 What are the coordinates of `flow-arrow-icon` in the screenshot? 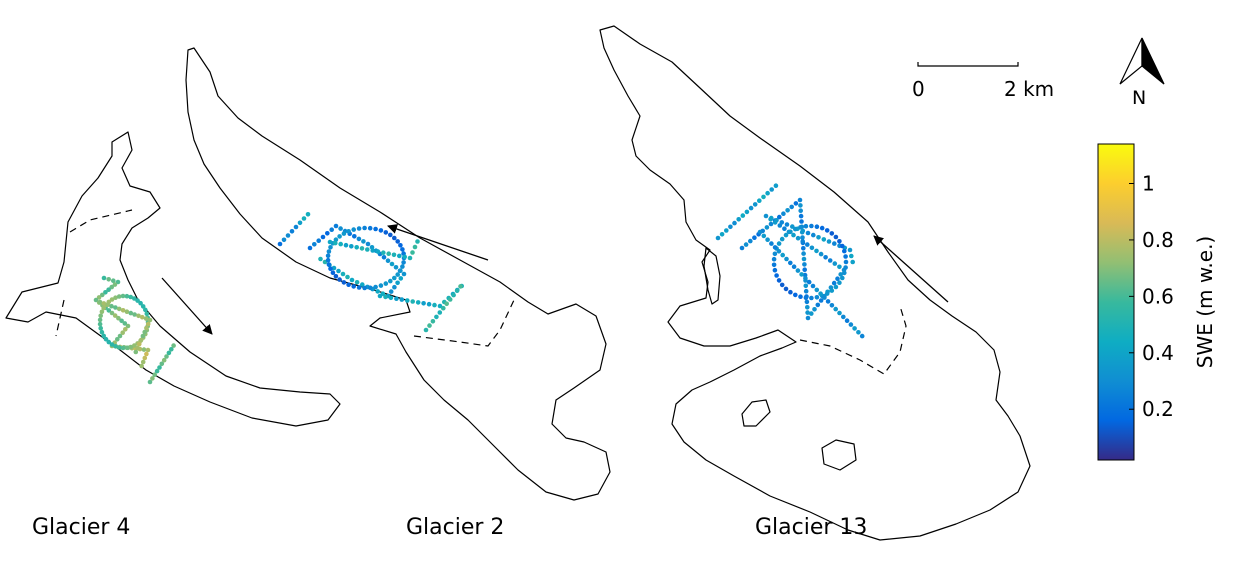 It's located at (911, 269).